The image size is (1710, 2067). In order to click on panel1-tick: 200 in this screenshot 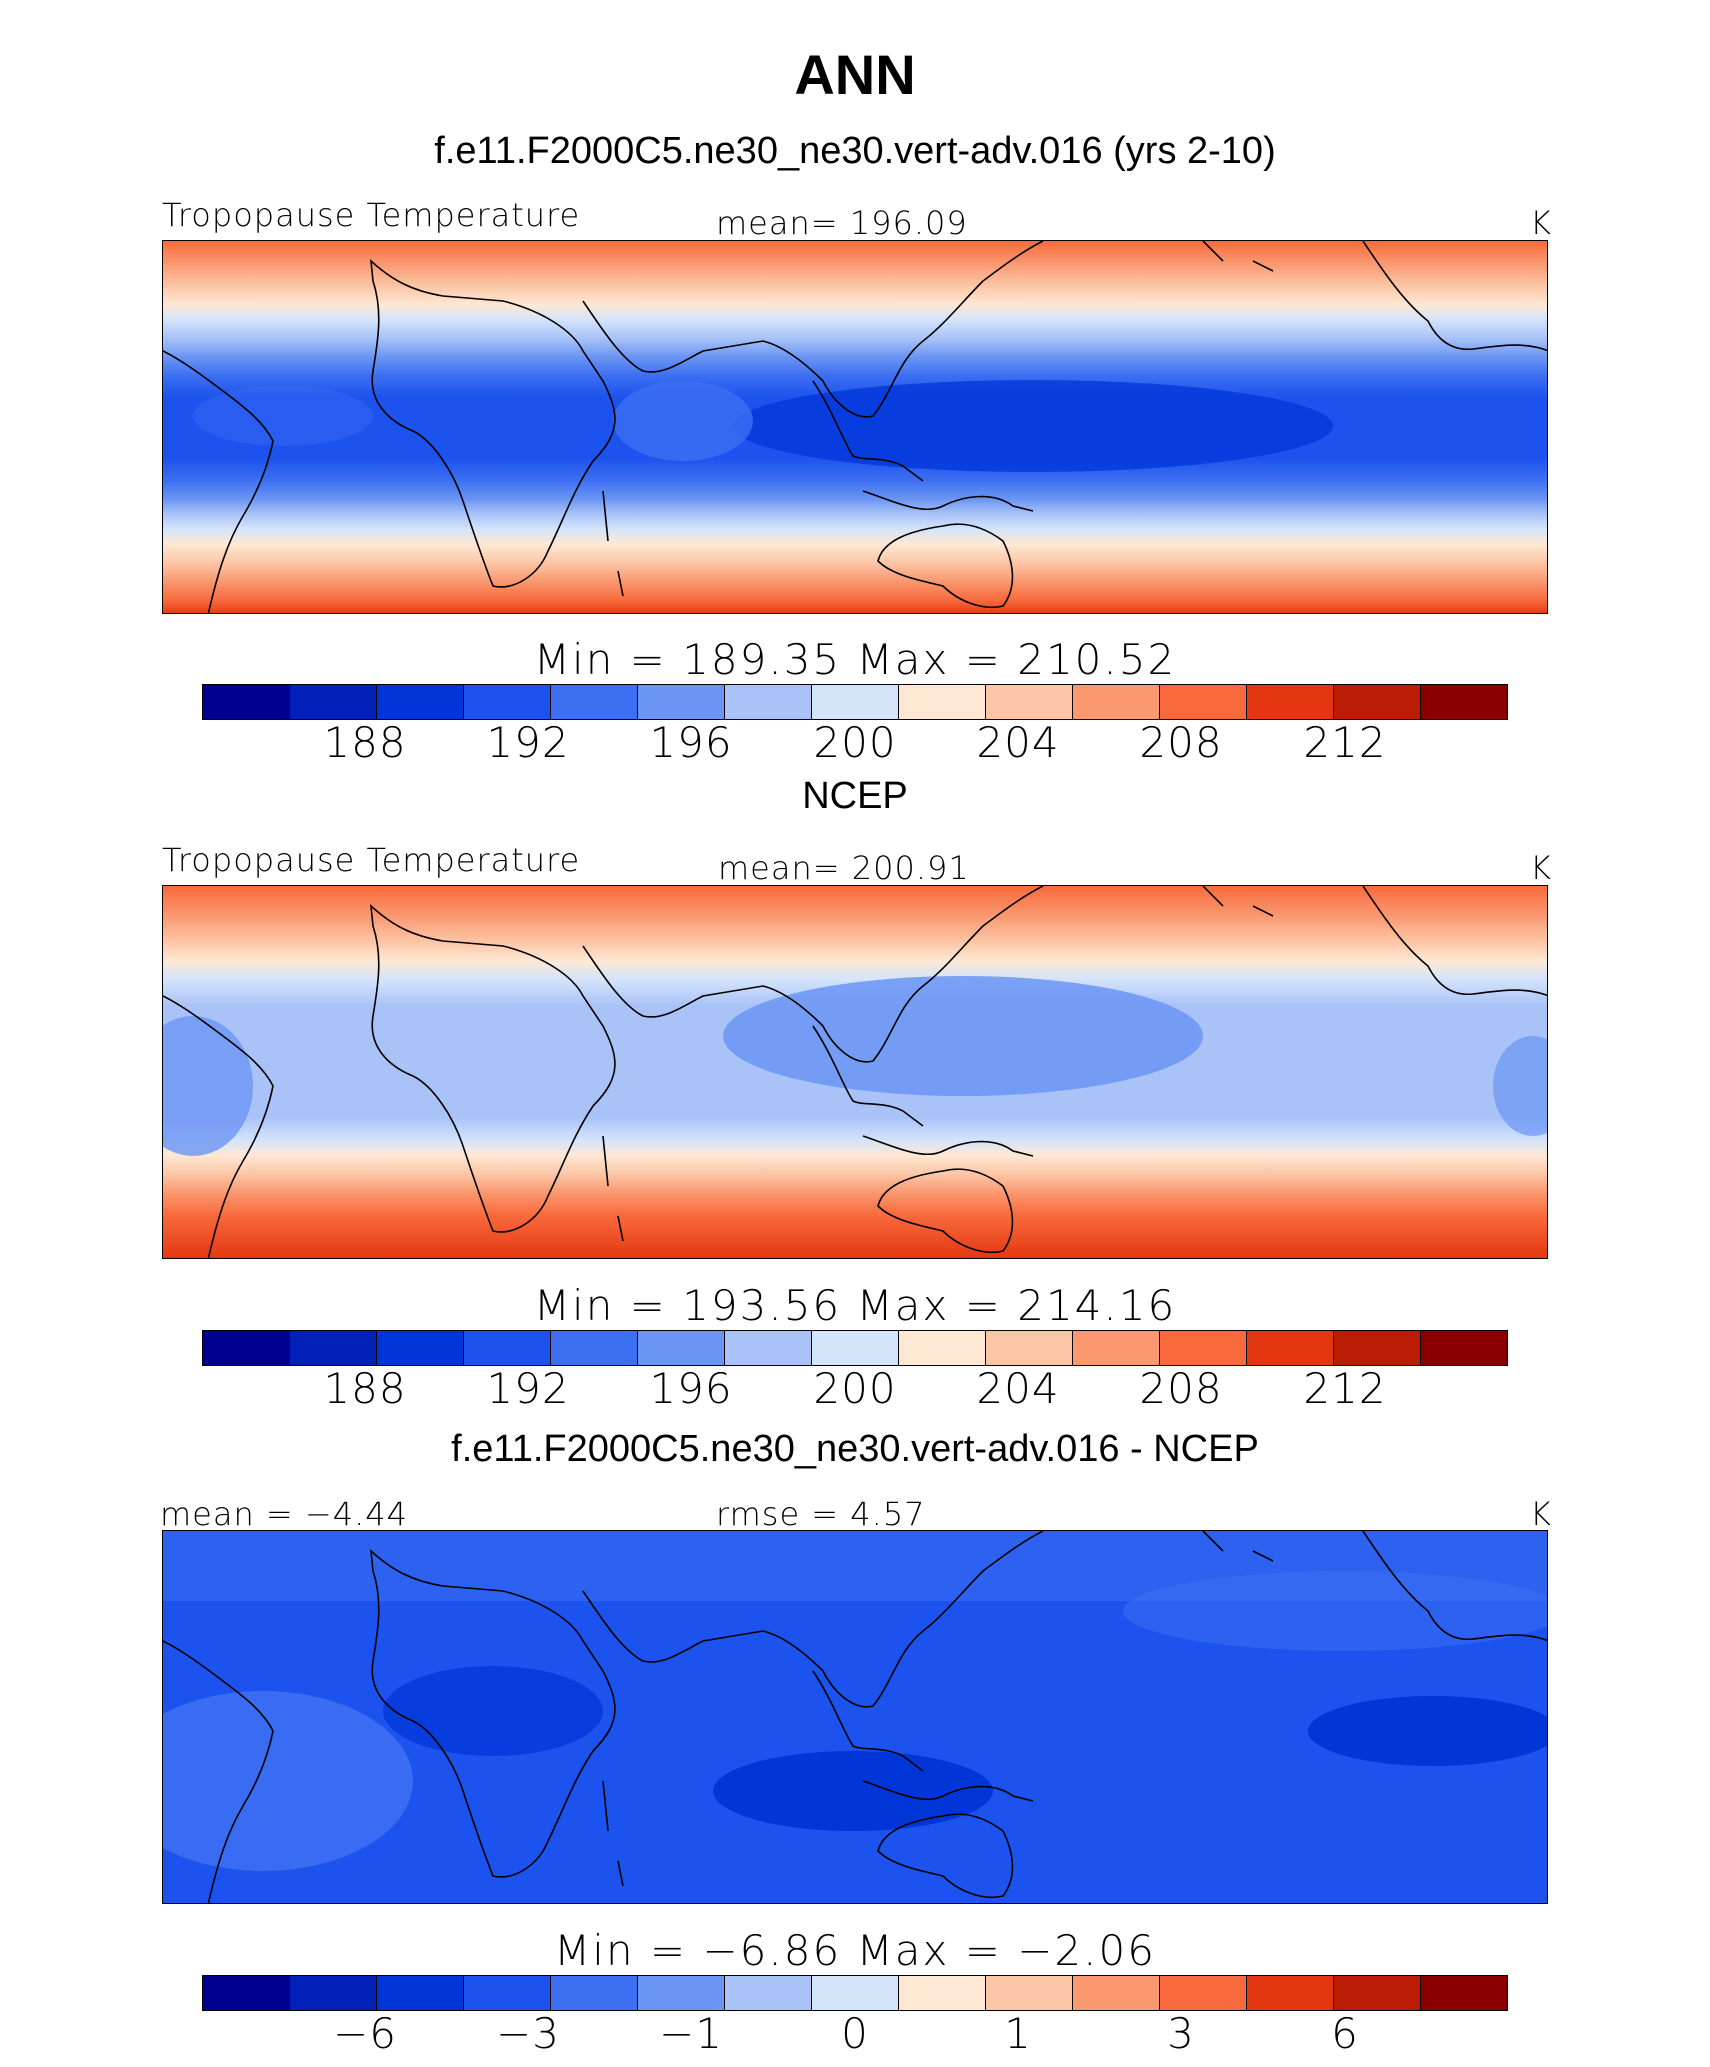, I will do `click(855, 742)`.